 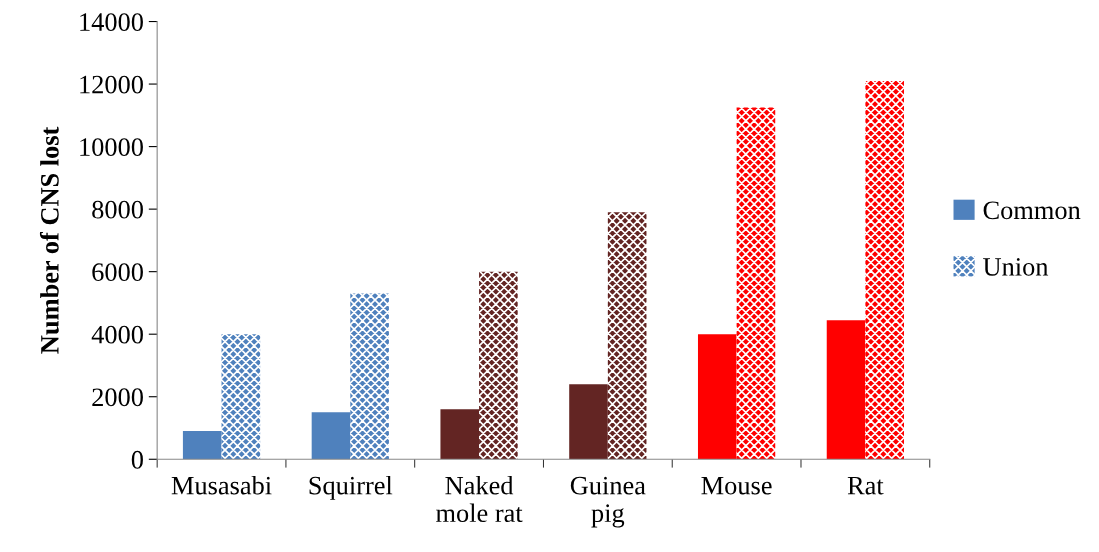 I want to click on y-tick-label: 12000, so click(x=111, y=84).